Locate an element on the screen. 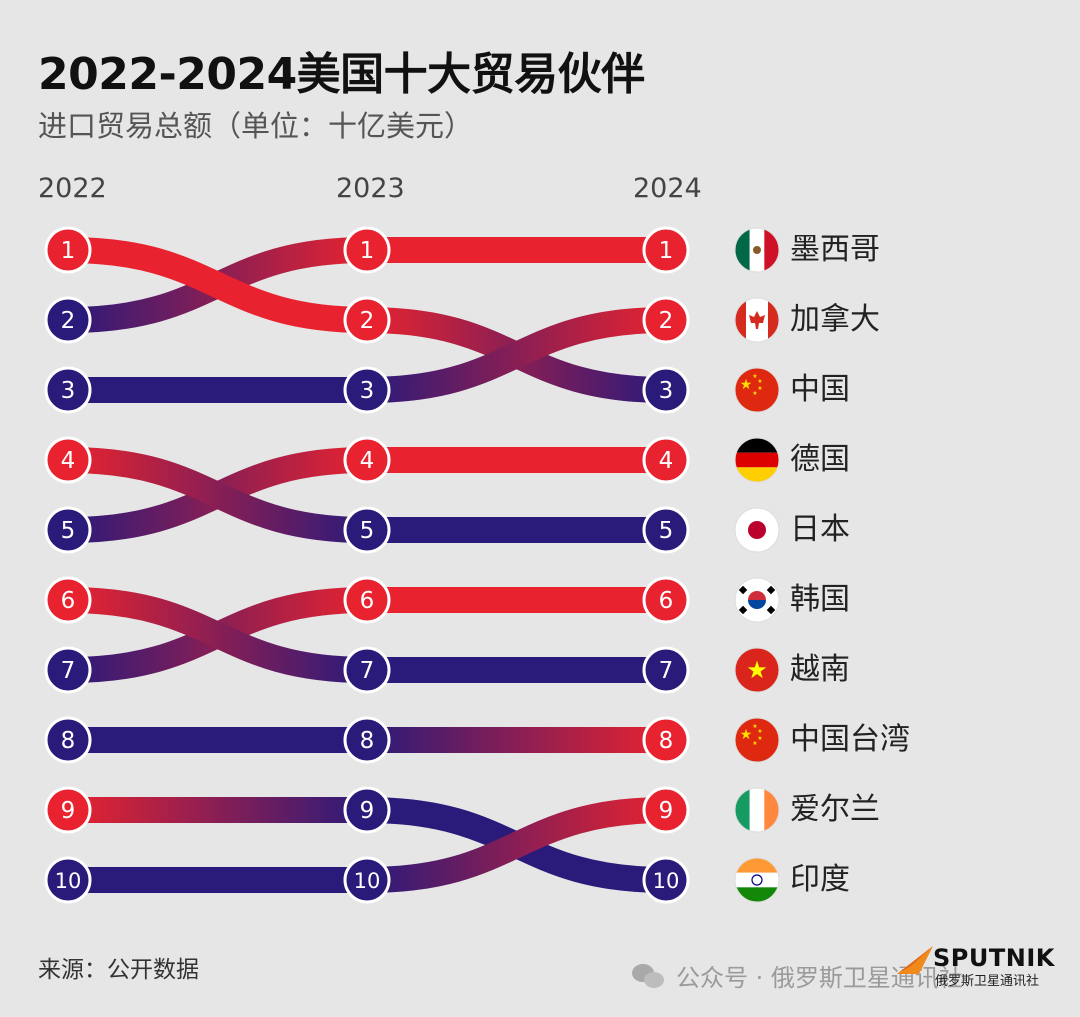  south-korea-flag-icon is located at coordinates (757, 600).